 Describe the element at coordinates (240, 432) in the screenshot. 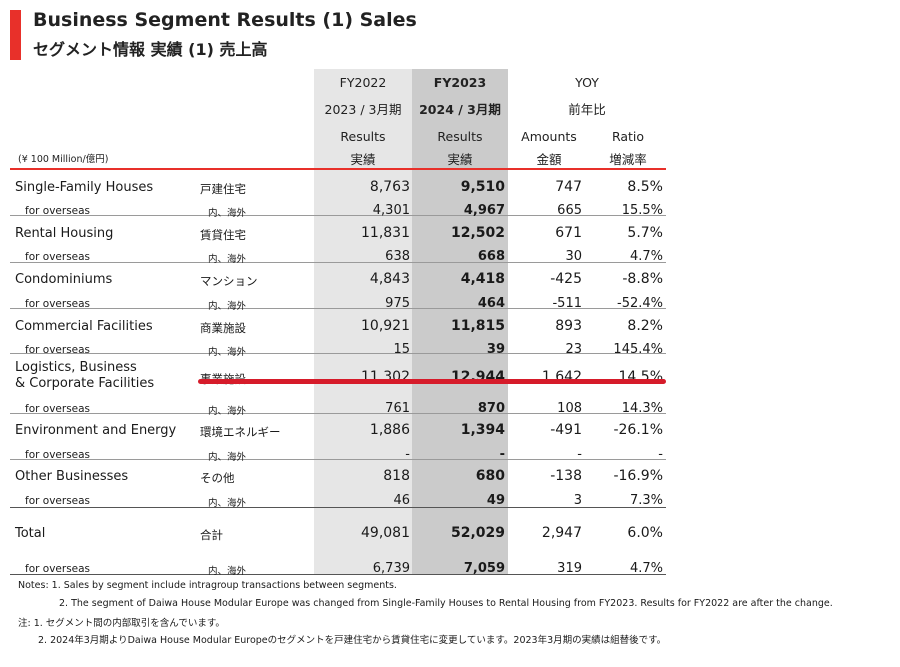

I see `segment-label-ja: 環境エネルギー` at that location.